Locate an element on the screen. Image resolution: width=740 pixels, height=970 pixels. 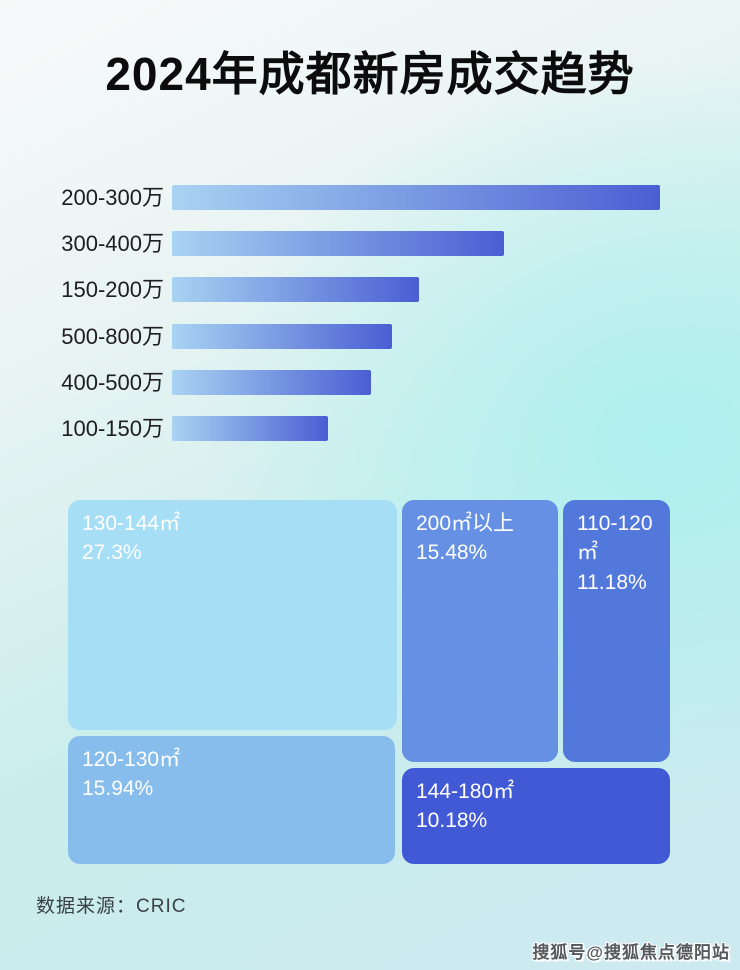
data-source-note: 数据来源：CRIC is located at coordinates (111, 906).